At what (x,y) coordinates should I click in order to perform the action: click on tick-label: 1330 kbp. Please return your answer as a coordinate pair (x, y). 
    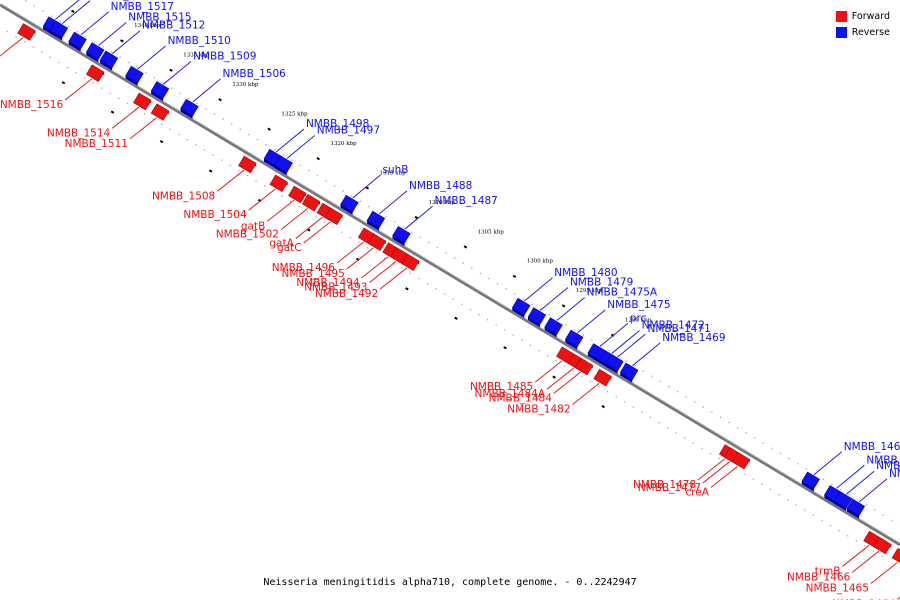
    Looking at the image, I should click on (245, 85).